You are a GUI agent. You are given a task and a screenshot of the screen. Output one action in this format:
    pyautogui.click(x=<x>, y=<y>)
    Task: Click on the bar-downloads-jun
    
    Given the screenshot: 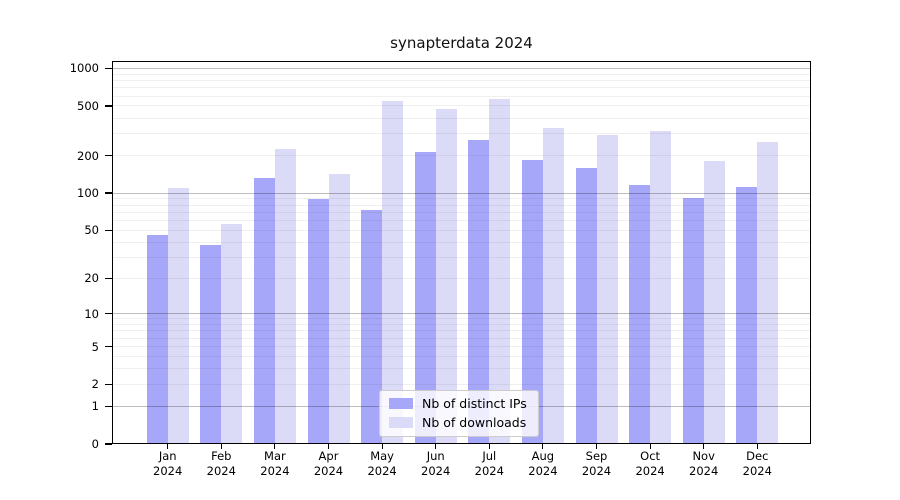 What is the action you would take?
    pyautogui.click(x=446, y=276)
    